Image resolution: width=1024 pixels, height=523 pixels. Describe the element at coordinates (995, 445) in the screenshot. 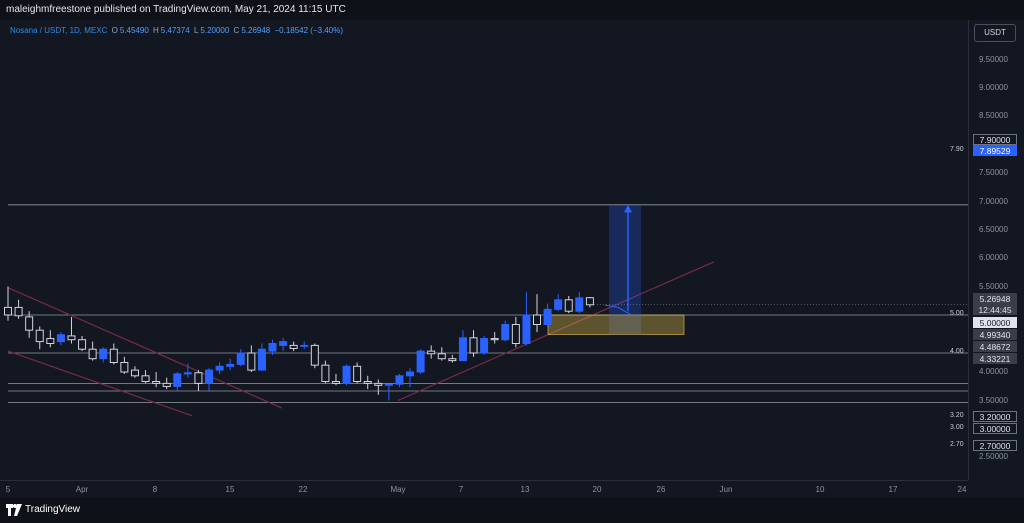

I see `tag-2-70: 2.70000` at that location.